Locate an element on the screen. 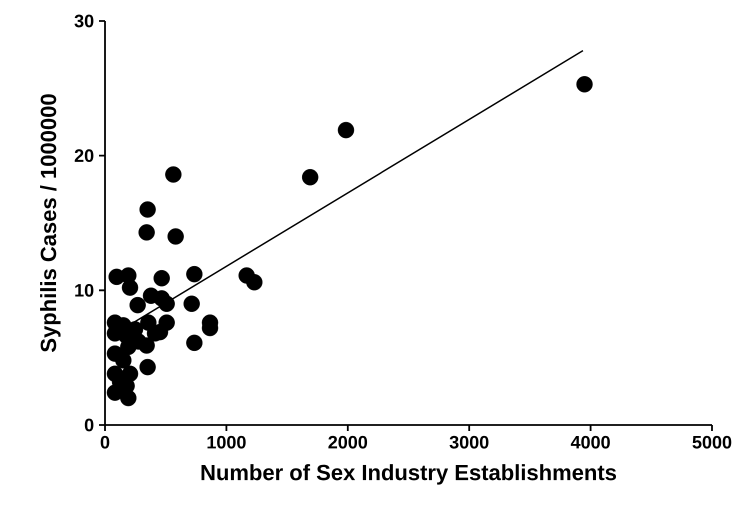 The image size is (750, 526). x-tick-label: 1000 is located at coordinates (227, 442).